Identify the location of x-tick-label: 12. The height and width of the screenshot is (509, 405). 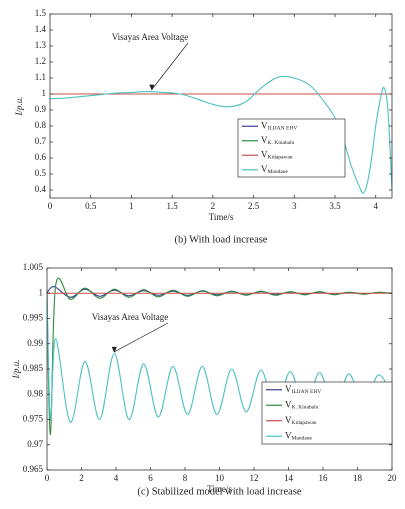
(254, 478).